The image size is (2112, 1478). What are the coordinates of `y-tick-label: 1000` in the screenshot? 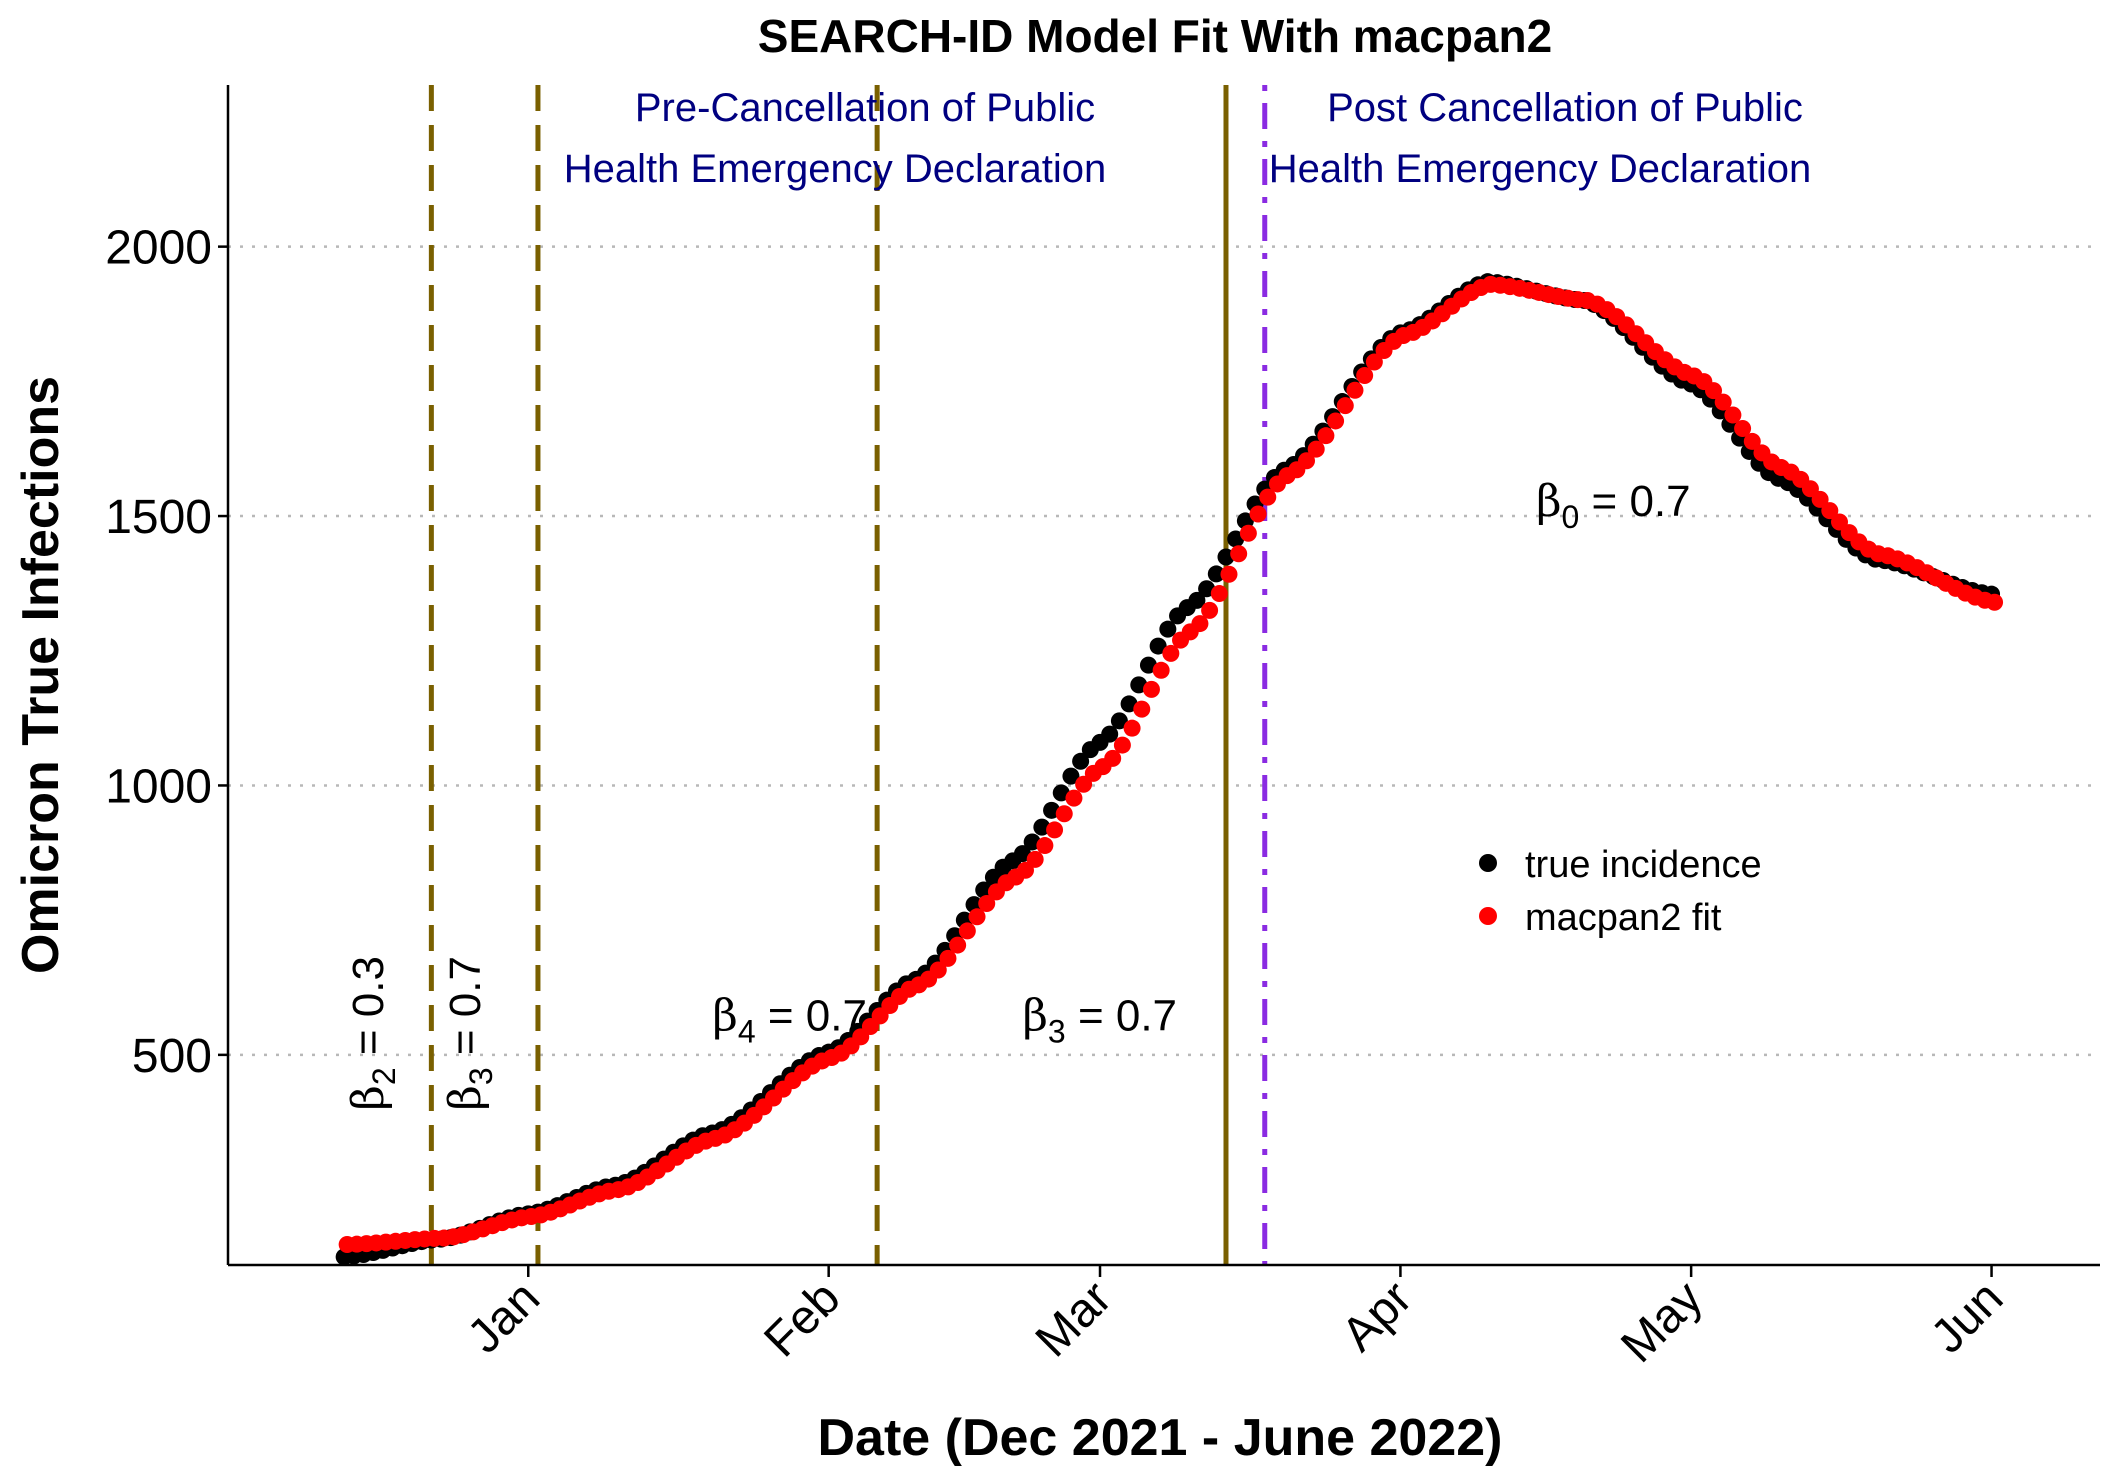 It's located at (158, 786).